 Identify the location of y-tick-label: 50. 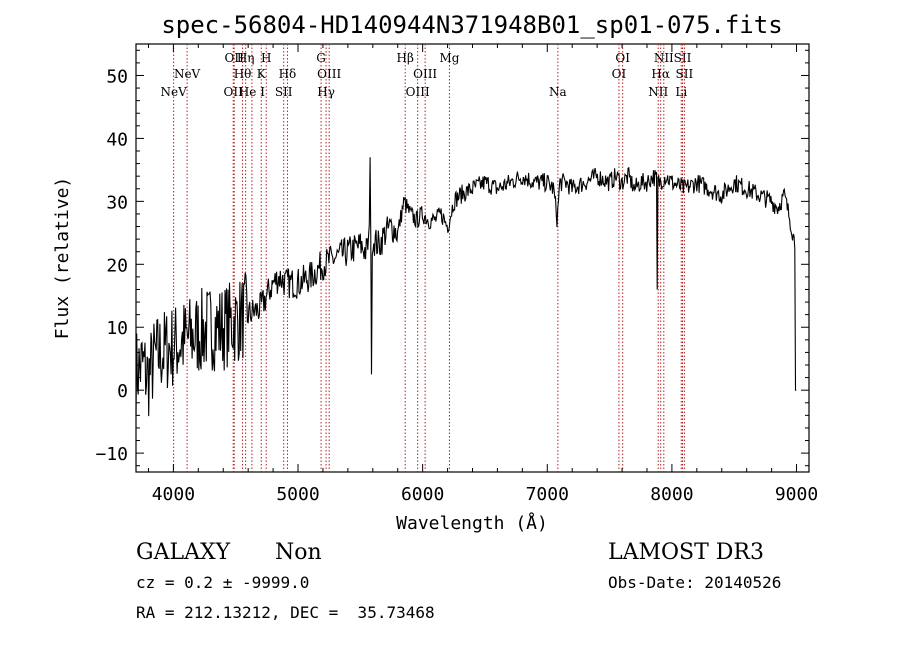
(117, 76).